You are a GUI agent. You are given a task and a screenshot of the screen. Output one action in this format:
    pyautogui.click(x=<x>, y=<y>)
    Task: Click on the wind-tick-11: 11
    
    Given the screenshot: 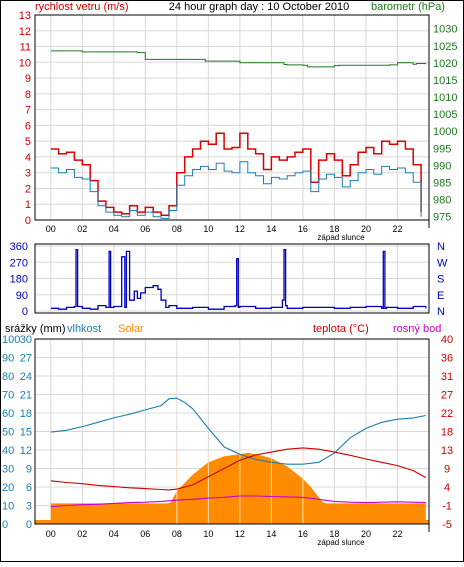 What is the action you would take?
    pyautogui.click(x=25, y=48)
    